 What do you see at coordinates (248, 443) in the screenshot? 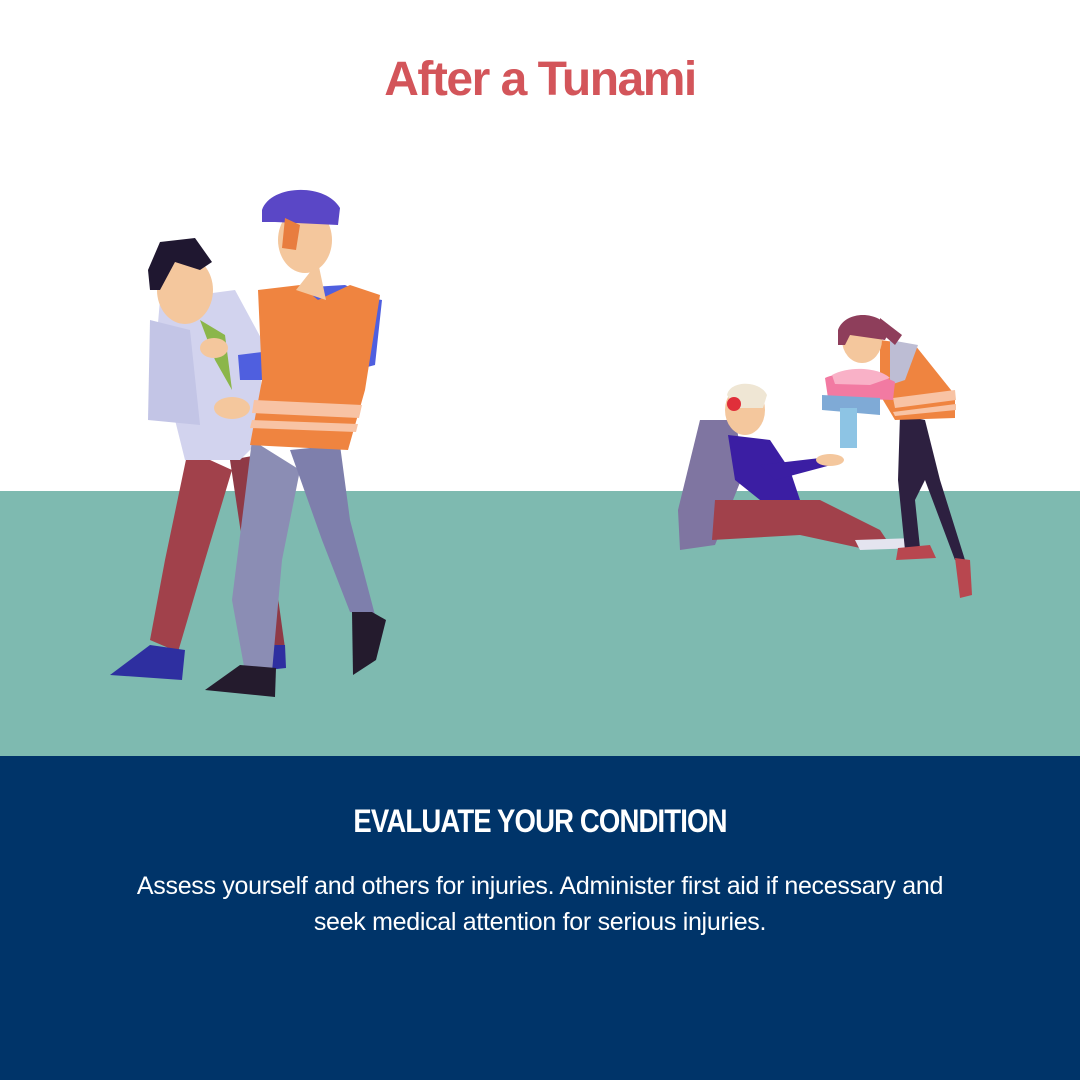
I see `rescuer-supporting-injured-person-illustration` at bounding box center [248, 443].